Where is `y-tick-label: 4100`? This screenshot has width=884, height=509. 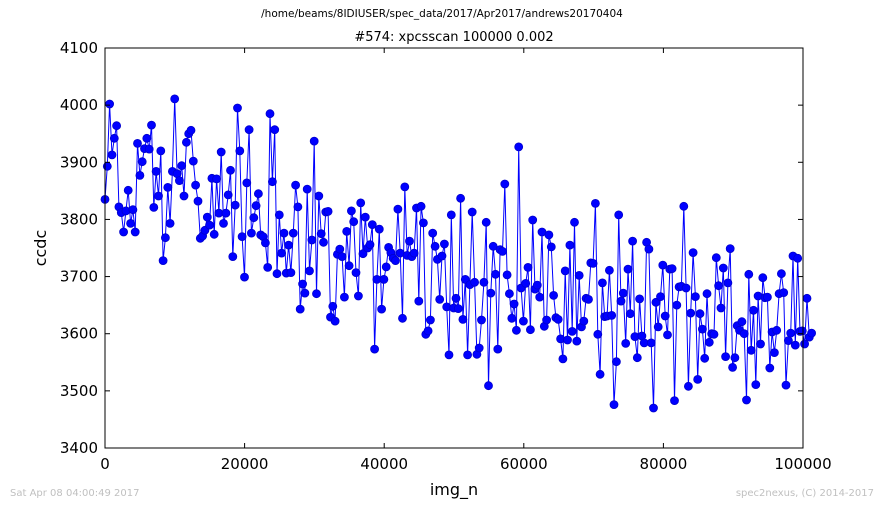
y-tick-label: 4100 is located at coordinates (79, 48).